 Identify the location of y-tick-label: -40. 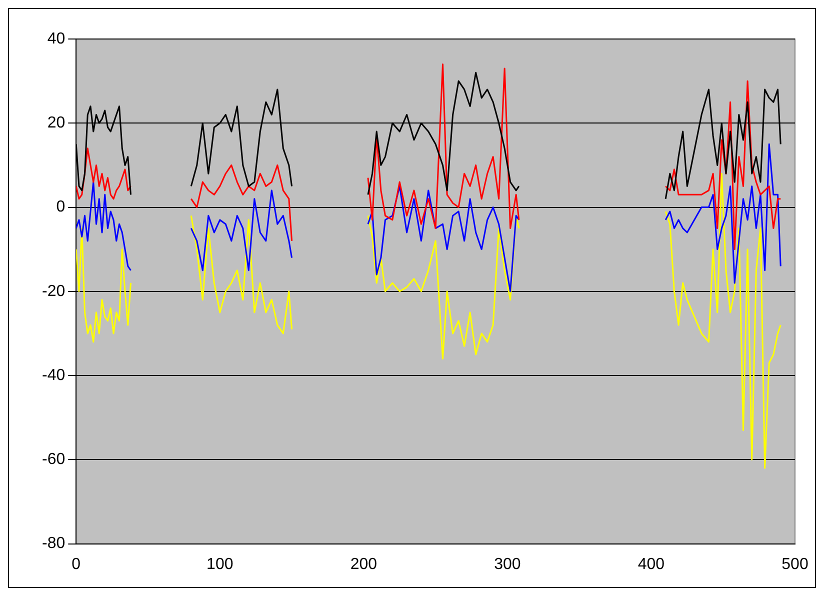
(54, 375).